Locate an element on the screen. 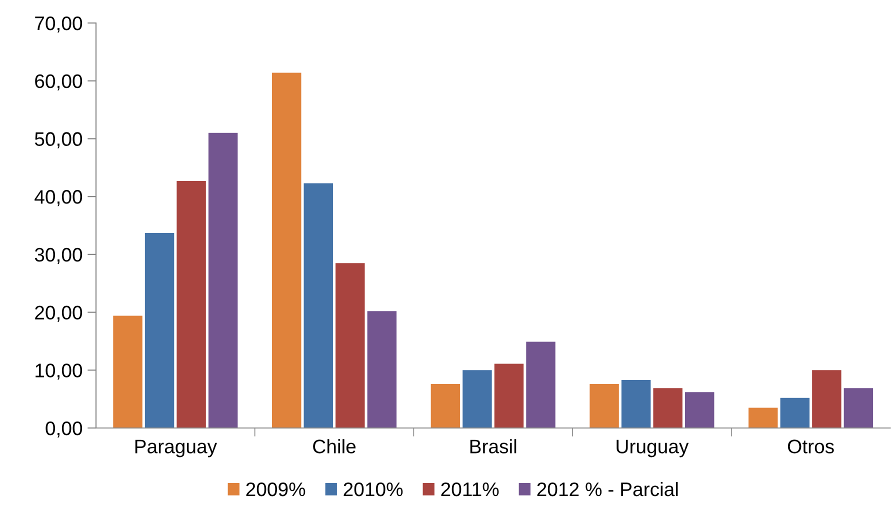  x-tick-label: Chile is located at coordinates (334, 446).